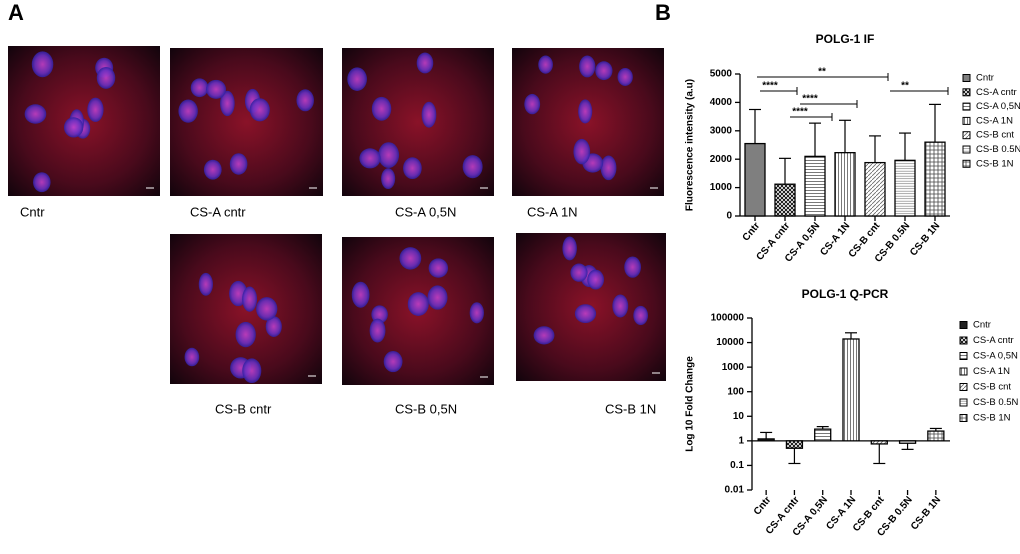 The height and width of the screenshot is (554, 1020). I want to click on y-tick-label: 10, so click(739, 416).